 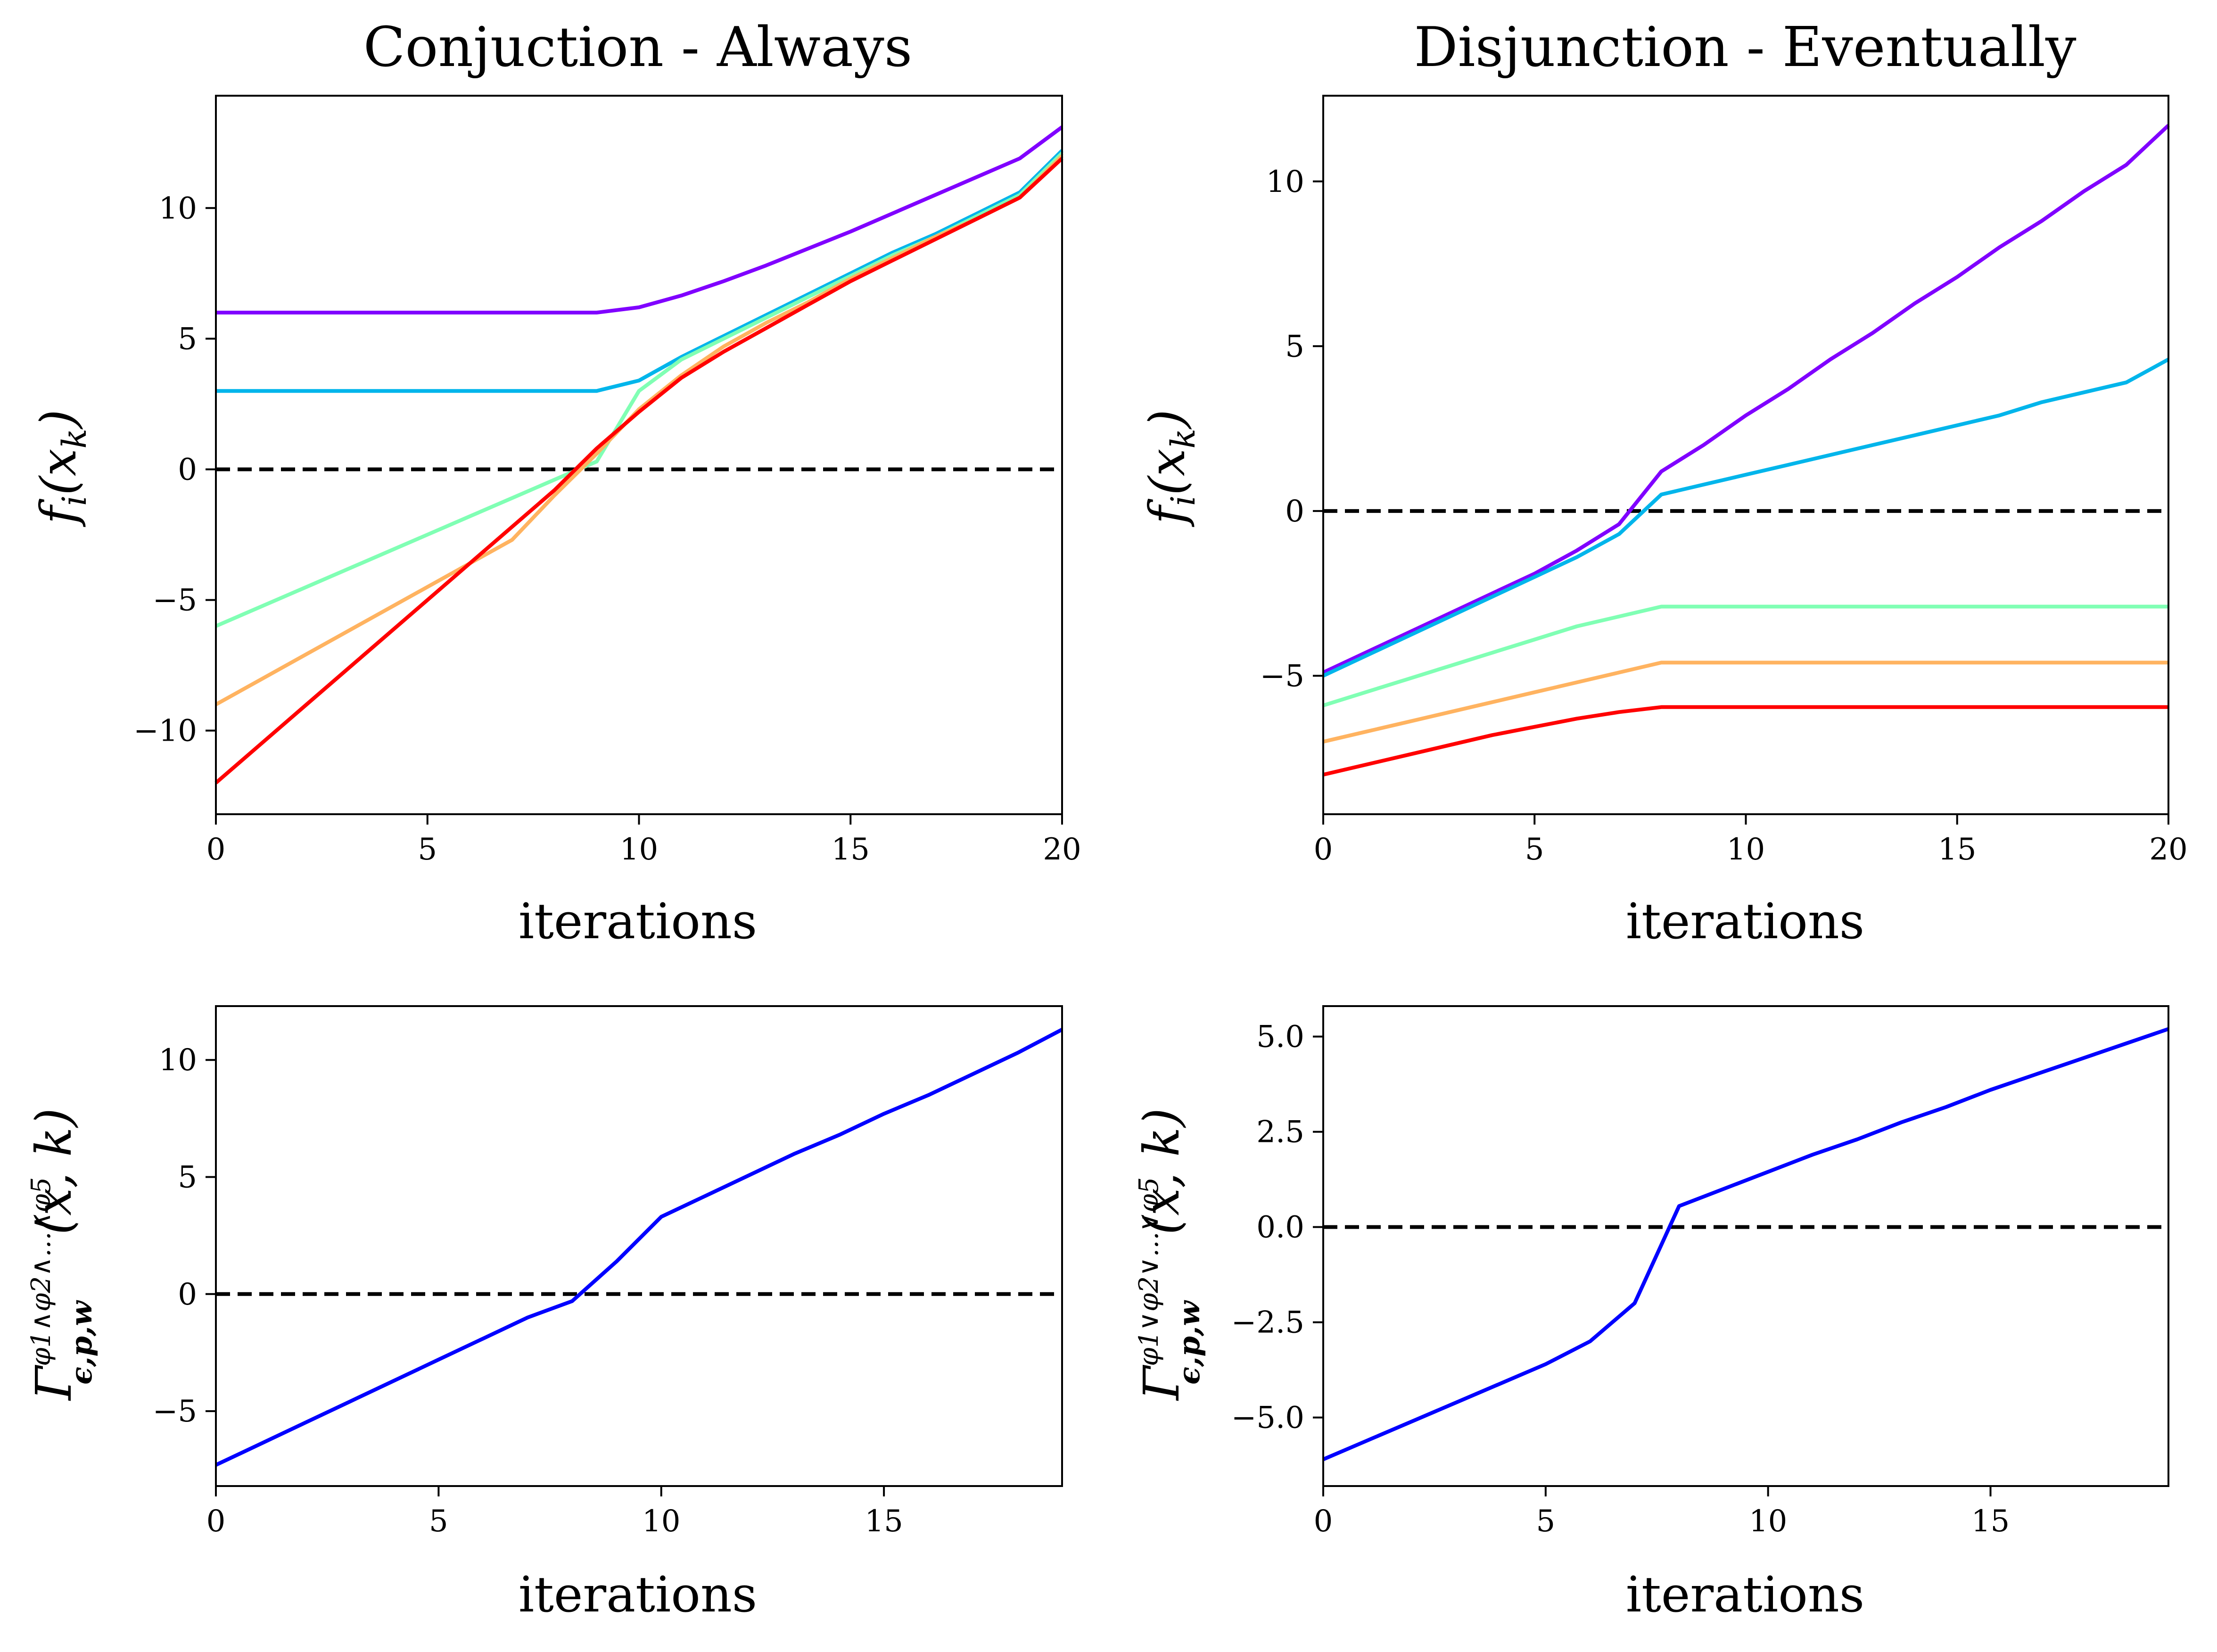 What do you see at coordinates (1280, 1037) in the screenshot?
I see `y-tick-label: 5.0` at bounding box center [1280, 1037].